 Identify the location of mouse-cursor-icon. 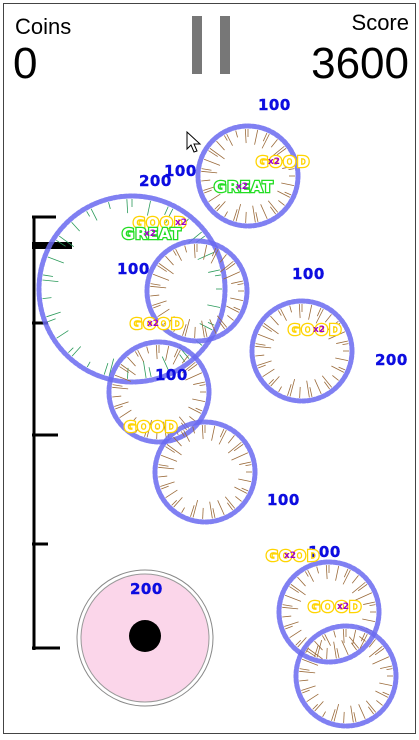
(193, 142).